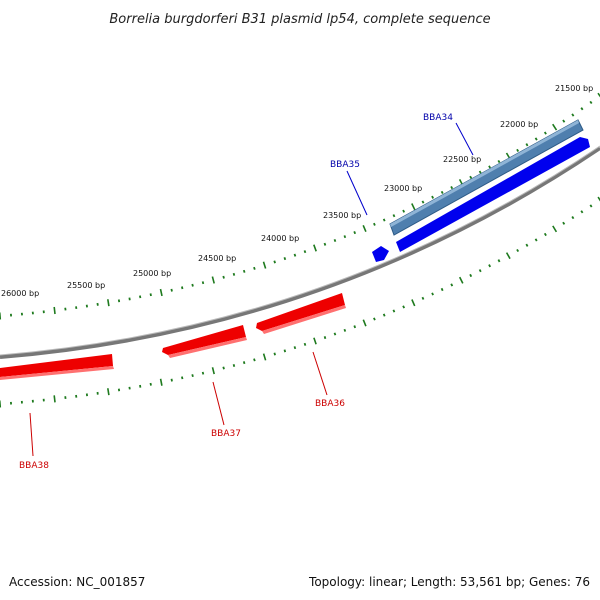  Describe the element at coordinates (320, 373) in the screenshot. I see `leader-bba36` at that location.